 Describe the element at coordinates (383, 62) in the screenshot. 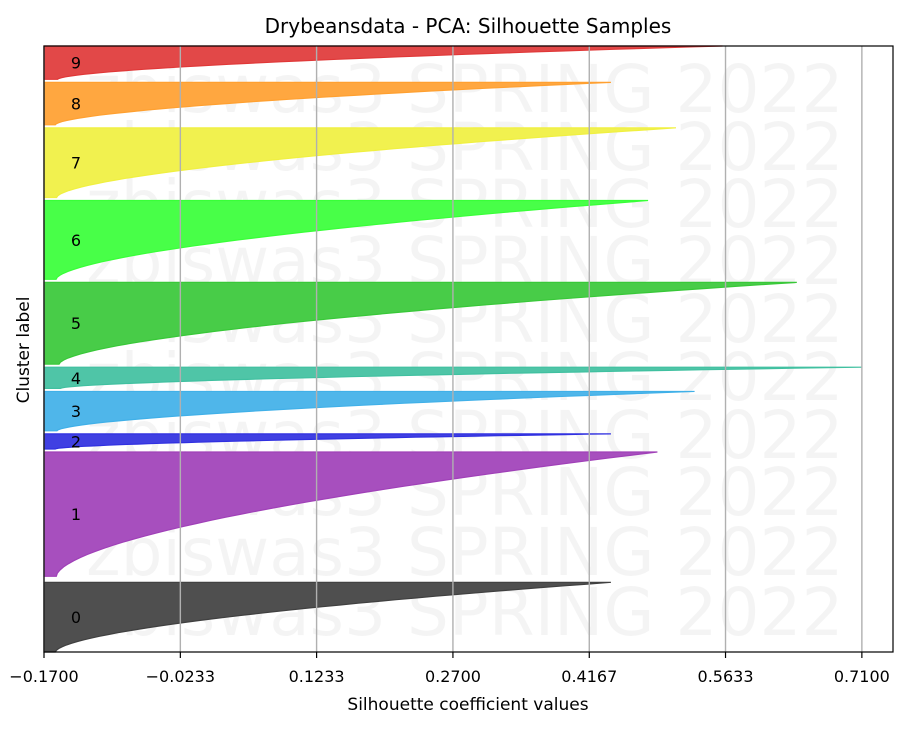

I see `cluster-9-silhouette` at that location.